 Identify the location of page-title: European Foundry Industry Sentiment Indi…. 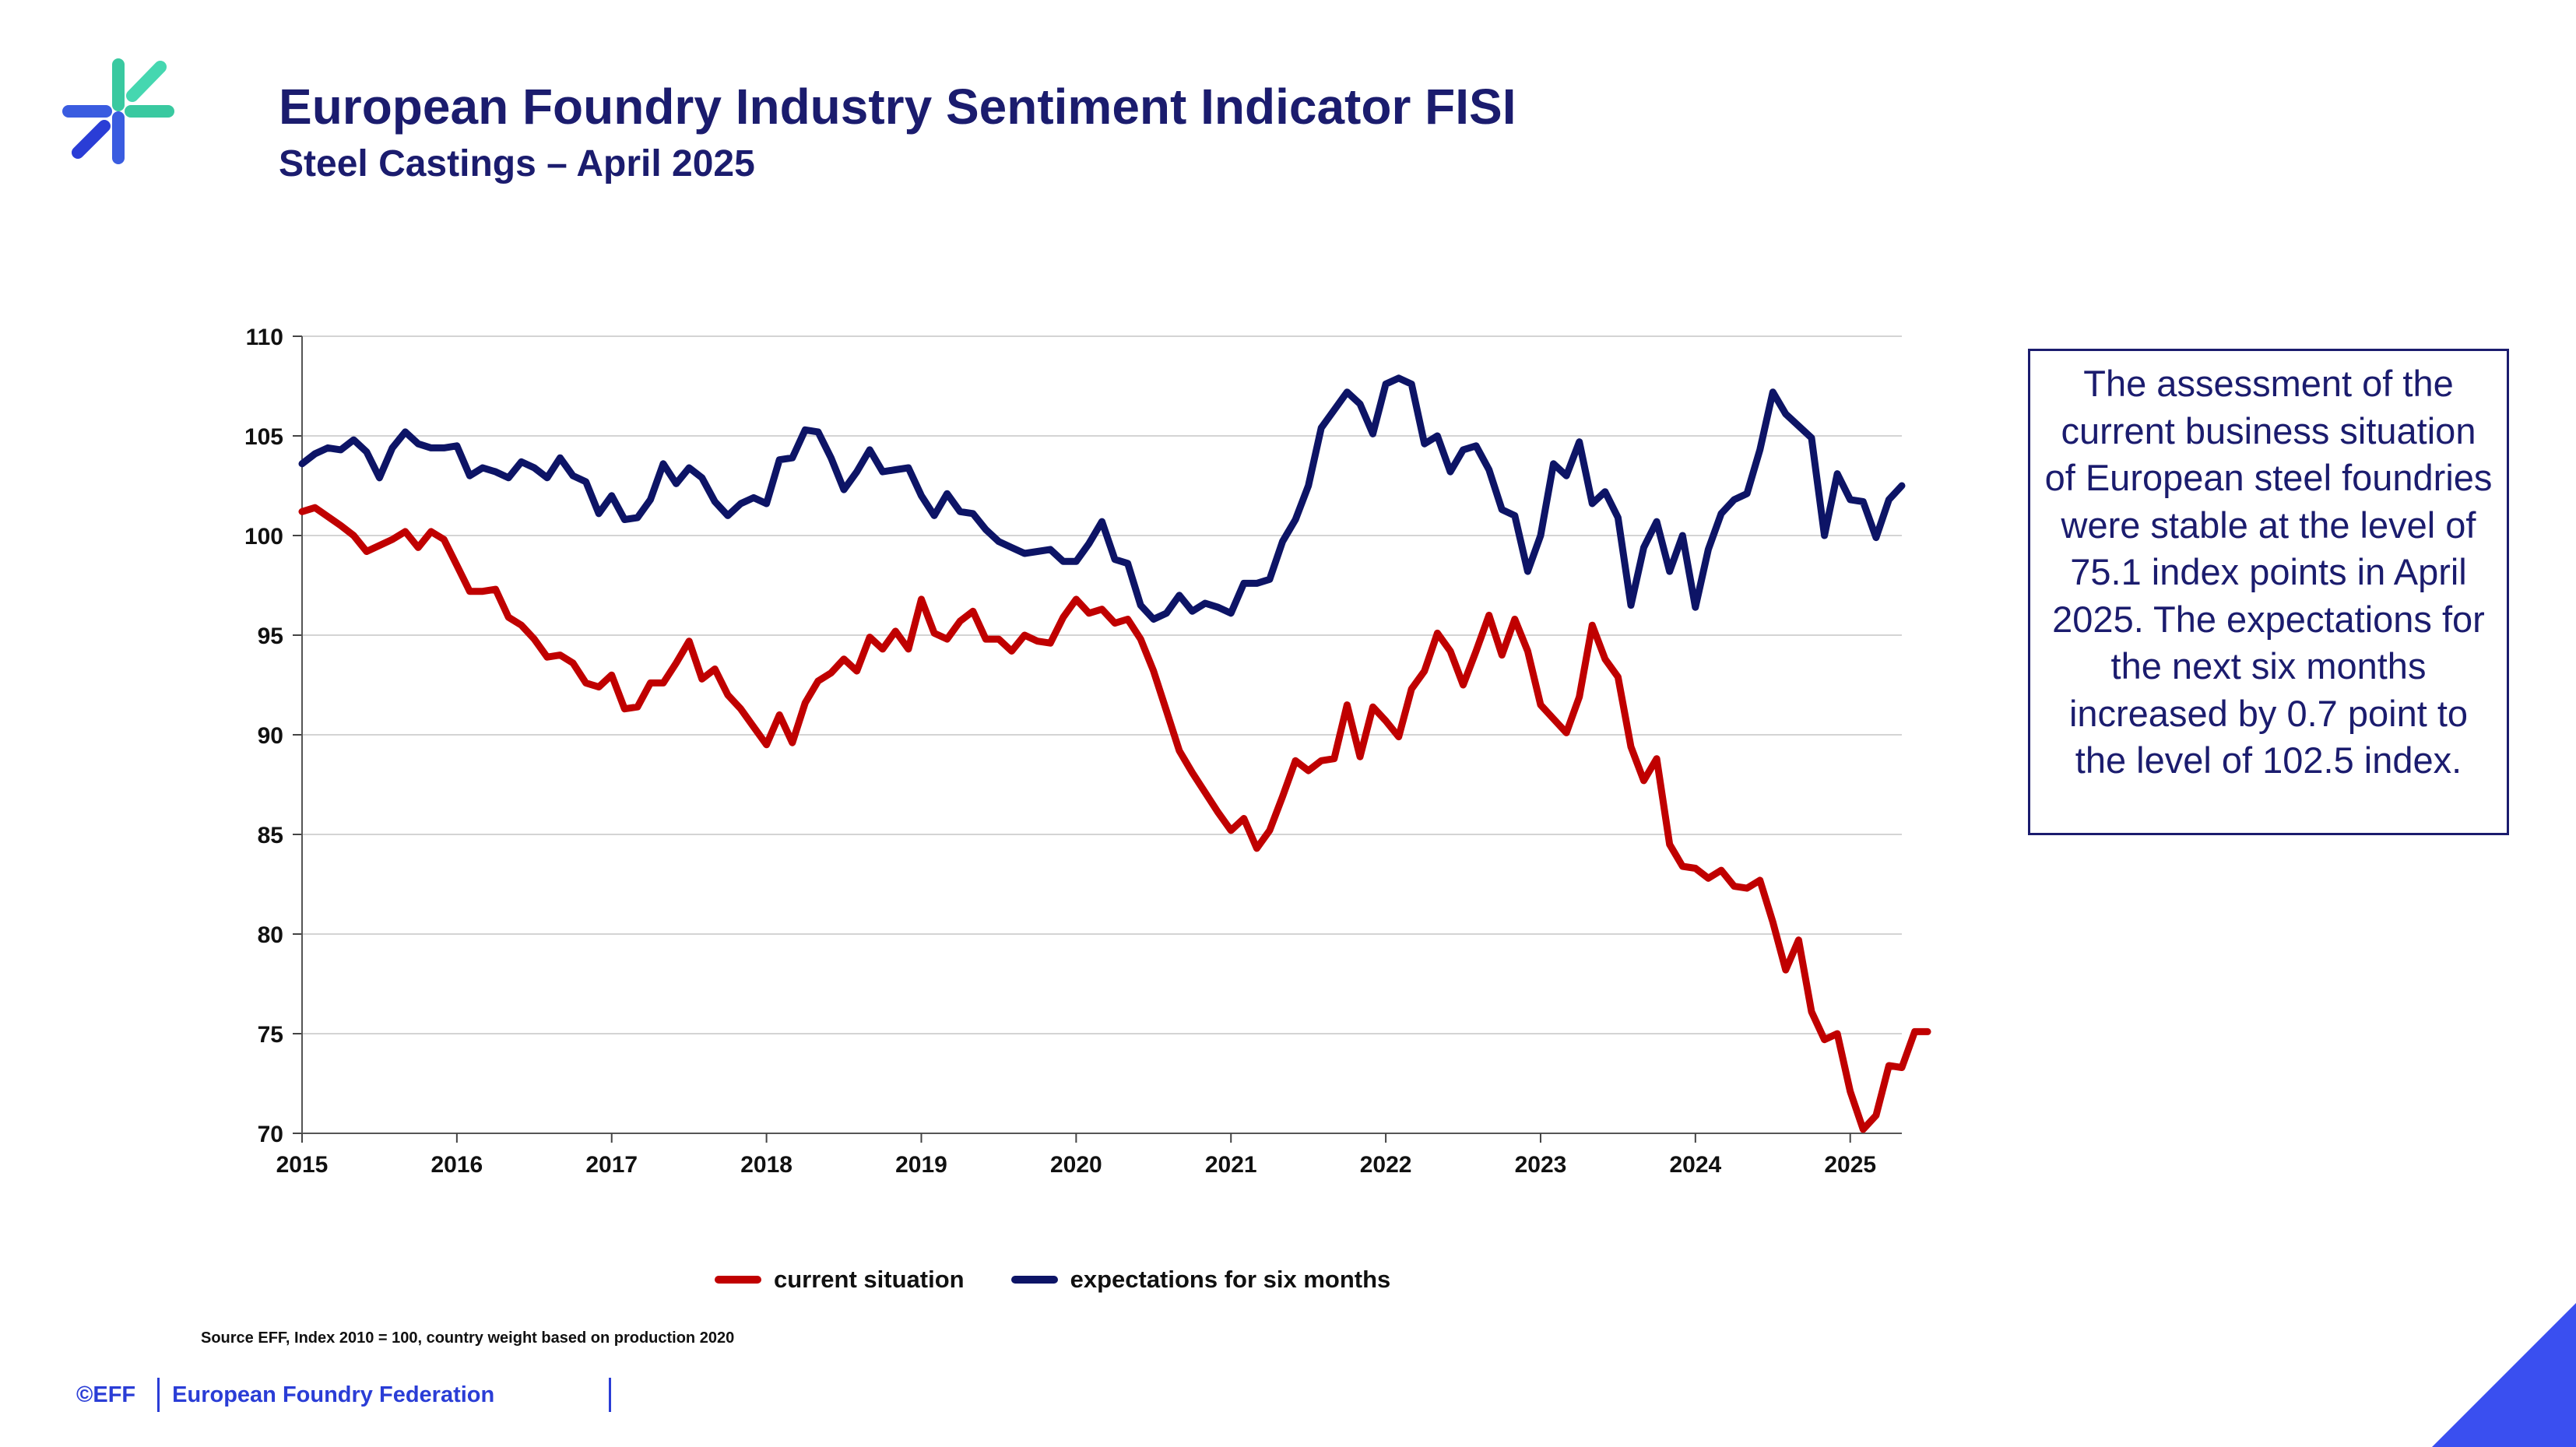
(897, 107).